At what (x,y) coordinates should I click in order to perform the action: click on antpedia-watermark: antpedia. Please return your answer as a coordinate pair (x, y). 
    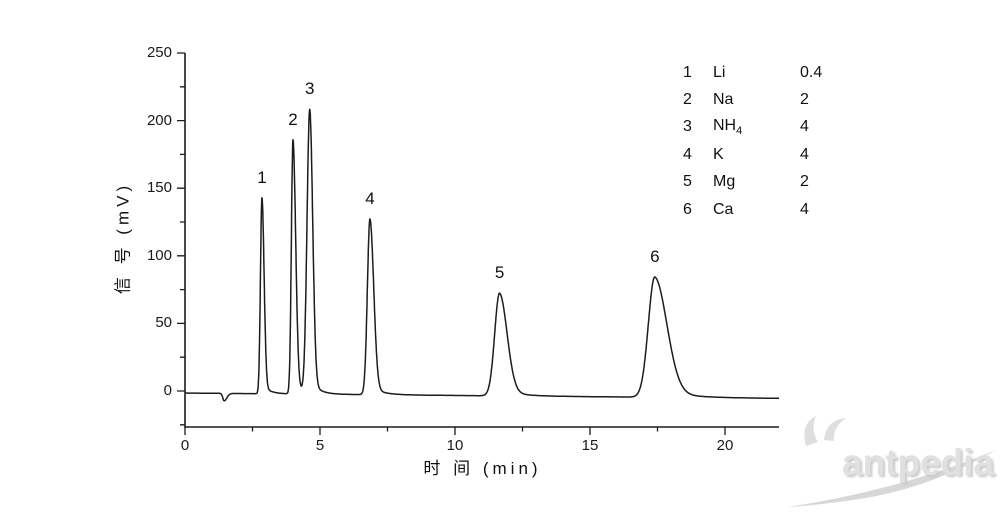
    Looking at the image, I should click on (918, 462).